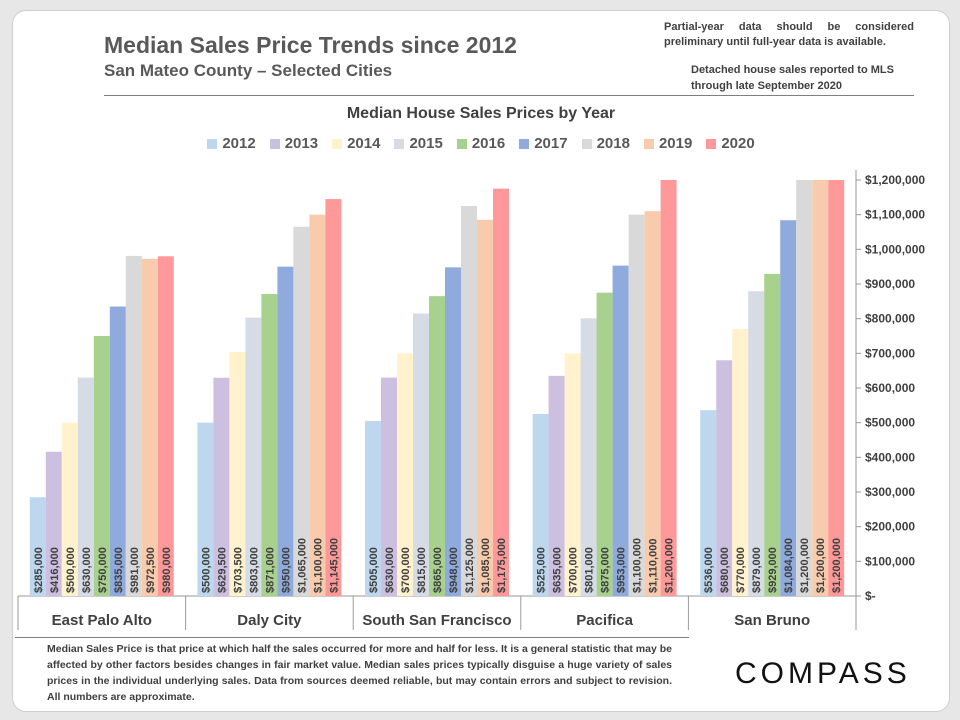 The width and height of the screenshot is (960, 720). What do you see at coordinates (286, 570) in the screenshot?
I see `bar-data-label: $950,000` at bounding box center [286, 570].